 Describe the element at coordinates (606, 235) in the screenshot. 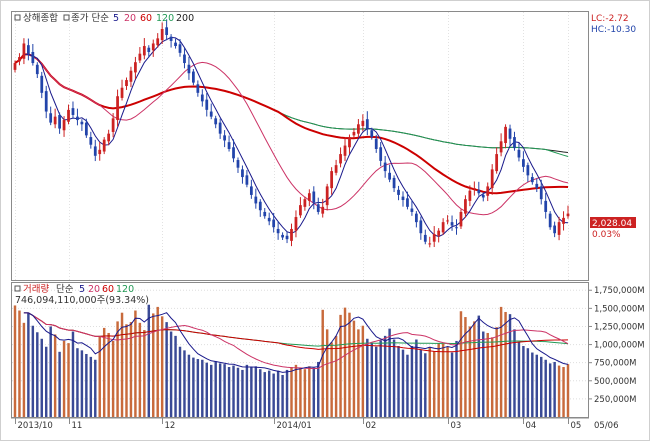

I see `last-price-change: 0.03%` at that location.